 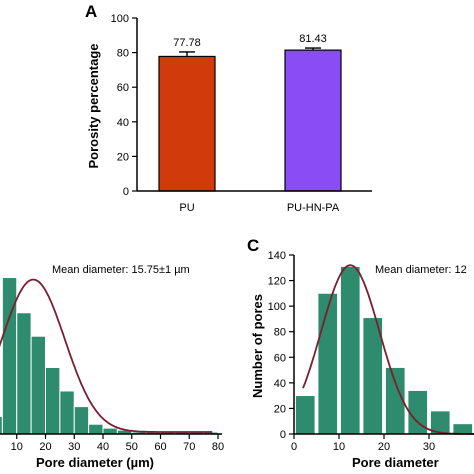 What do you see at coordinates (120, 19) in the screenshot?
I see `panel-a-y-tick-label: 100` at bounding box center [120, 19].